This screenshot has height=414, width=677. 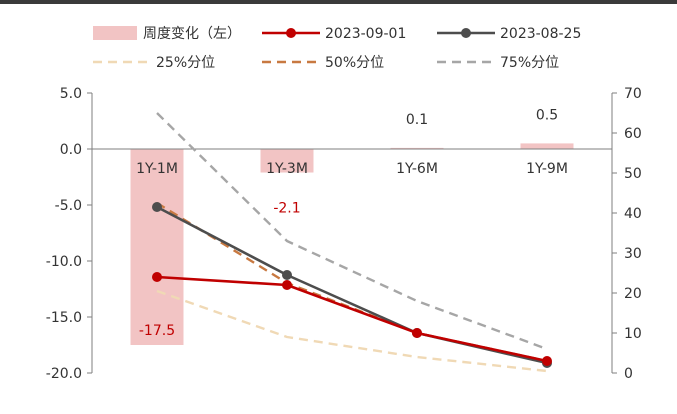 I want to click on left-axis-tick-label: -15.0, so click(x=64, y=318).